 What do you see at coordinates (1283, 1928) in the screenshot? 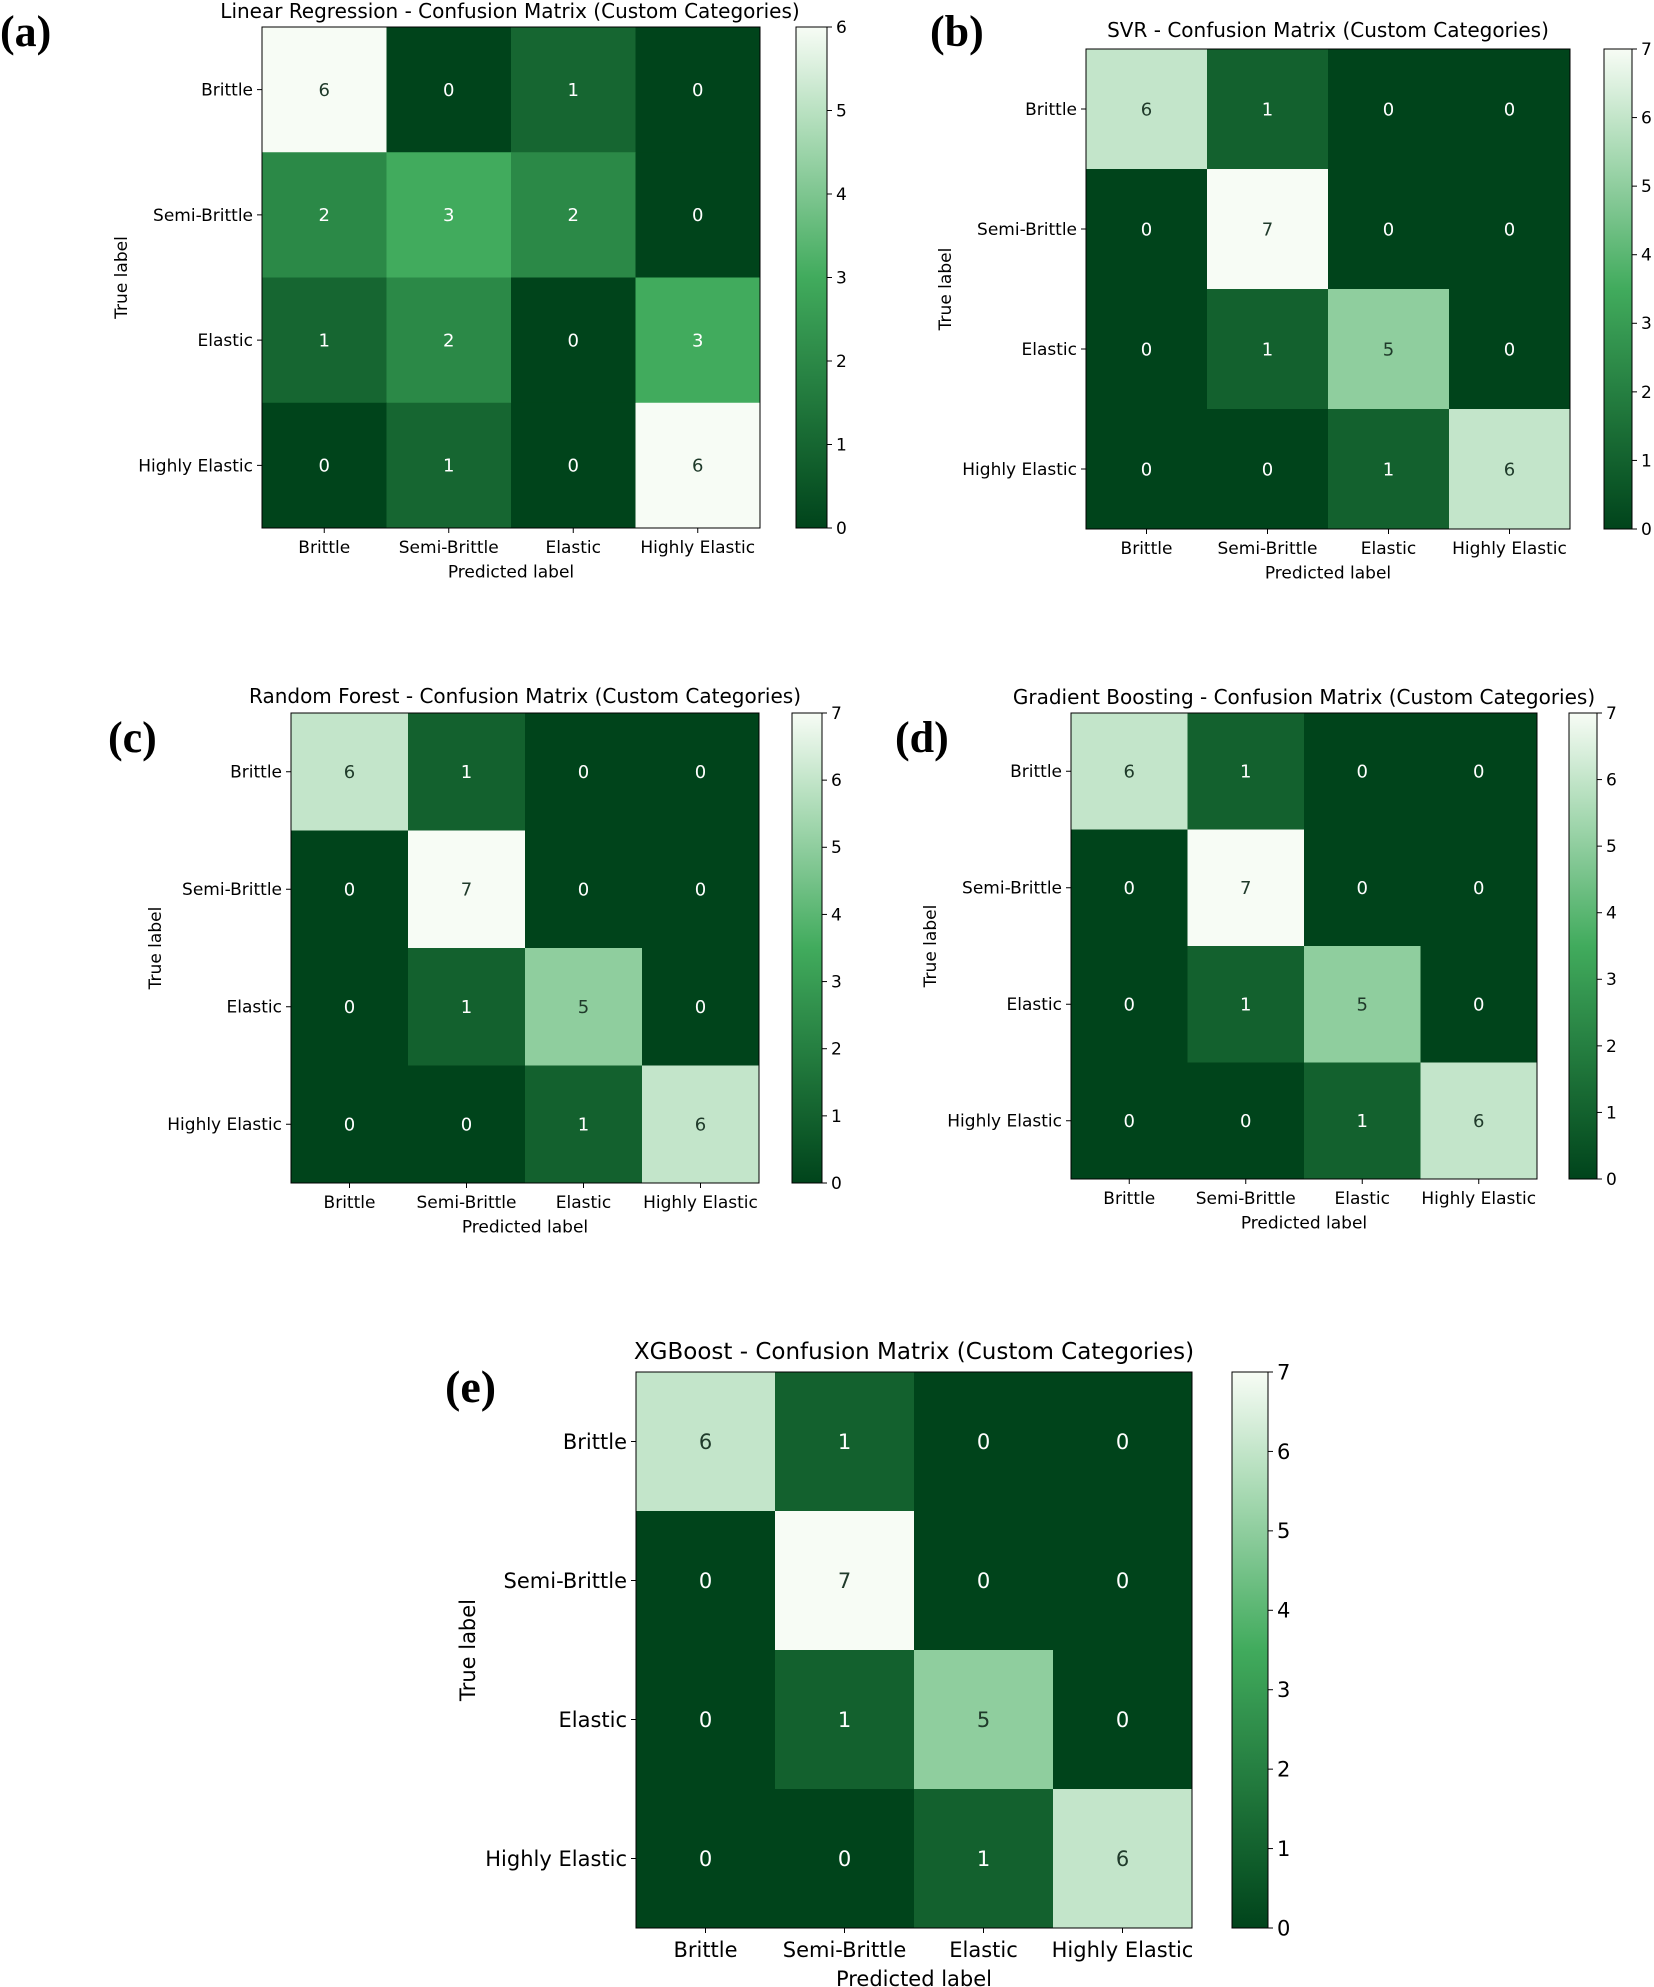
I see `colorbar-tick-label: 0` at bounding box center [1283, 1928].